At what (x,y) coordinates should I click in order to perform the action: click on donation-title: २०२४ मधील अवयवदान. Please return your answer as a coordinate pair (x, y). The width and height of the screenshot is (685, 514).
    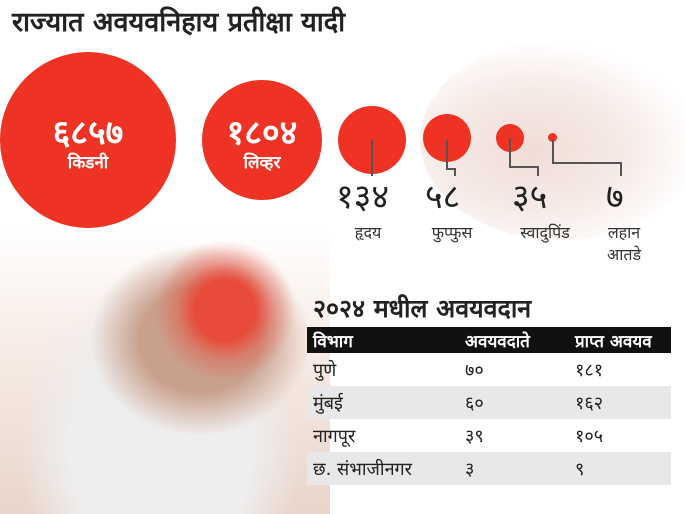
    Looking at the image, I should click on (422, 308).